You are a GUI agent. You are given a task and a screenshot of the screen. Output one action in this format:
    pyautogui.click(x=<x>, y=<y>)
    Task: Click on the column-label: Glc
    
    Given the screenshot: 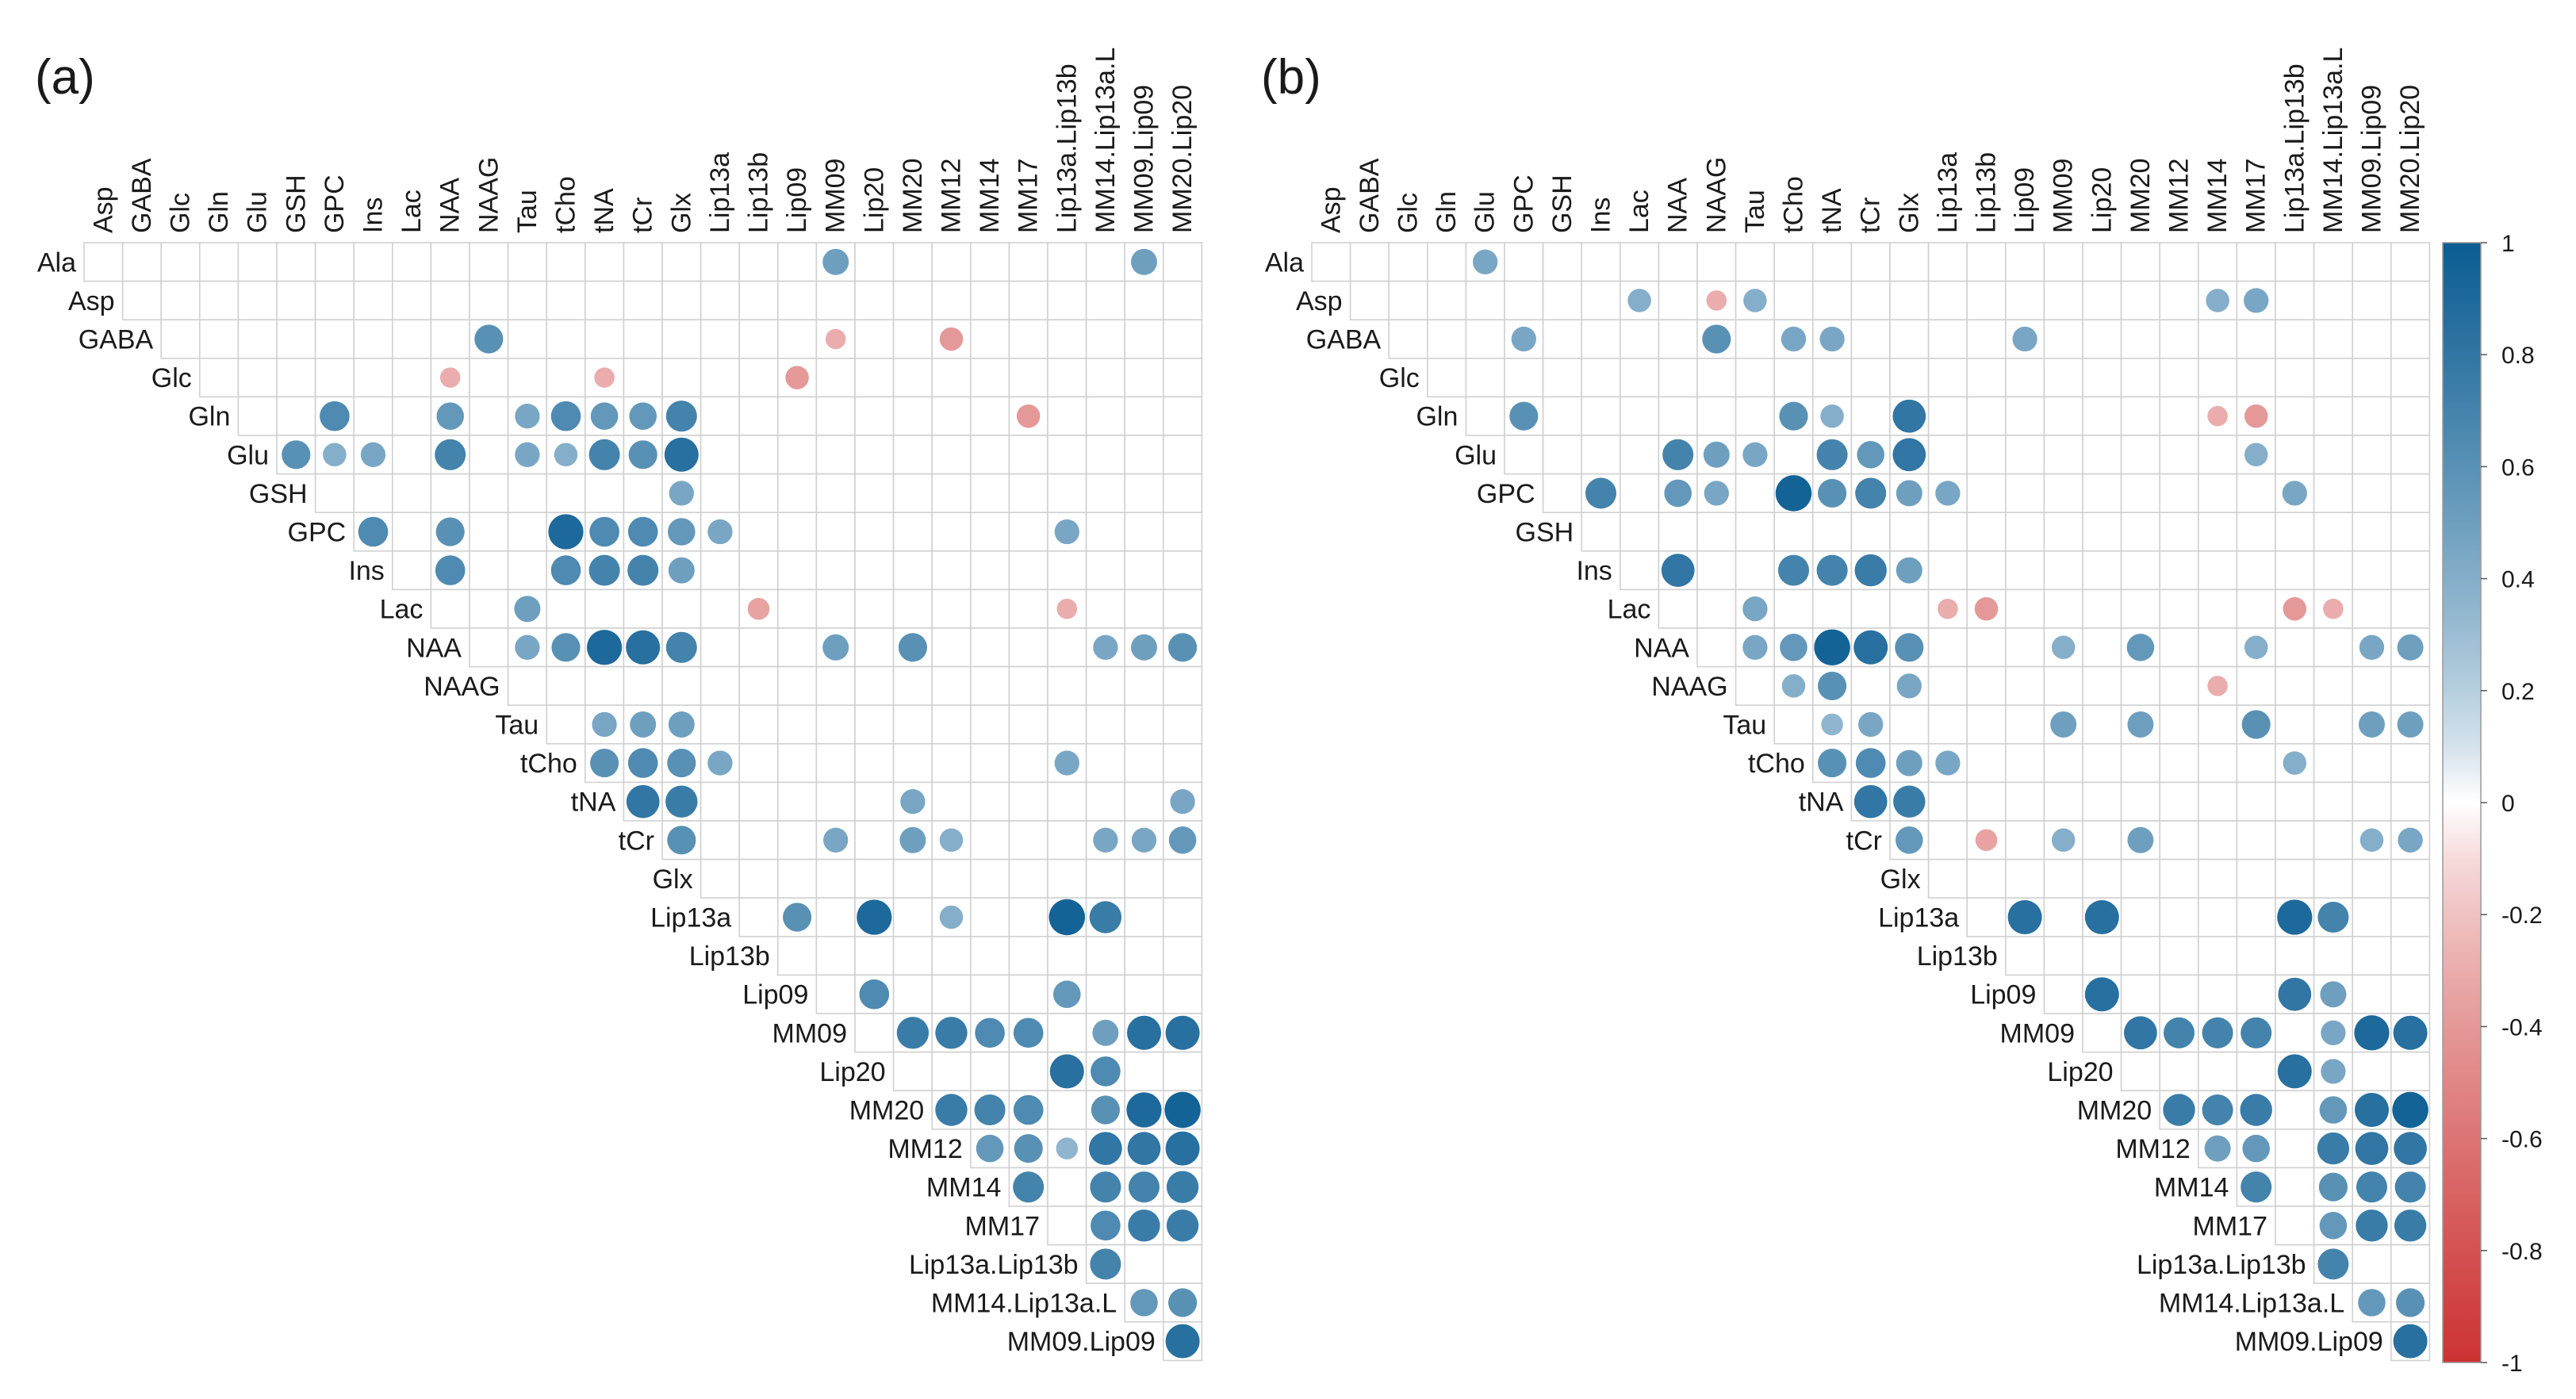 What is the action you would take?
    pyautogui.click(x=1409, y=213)
    